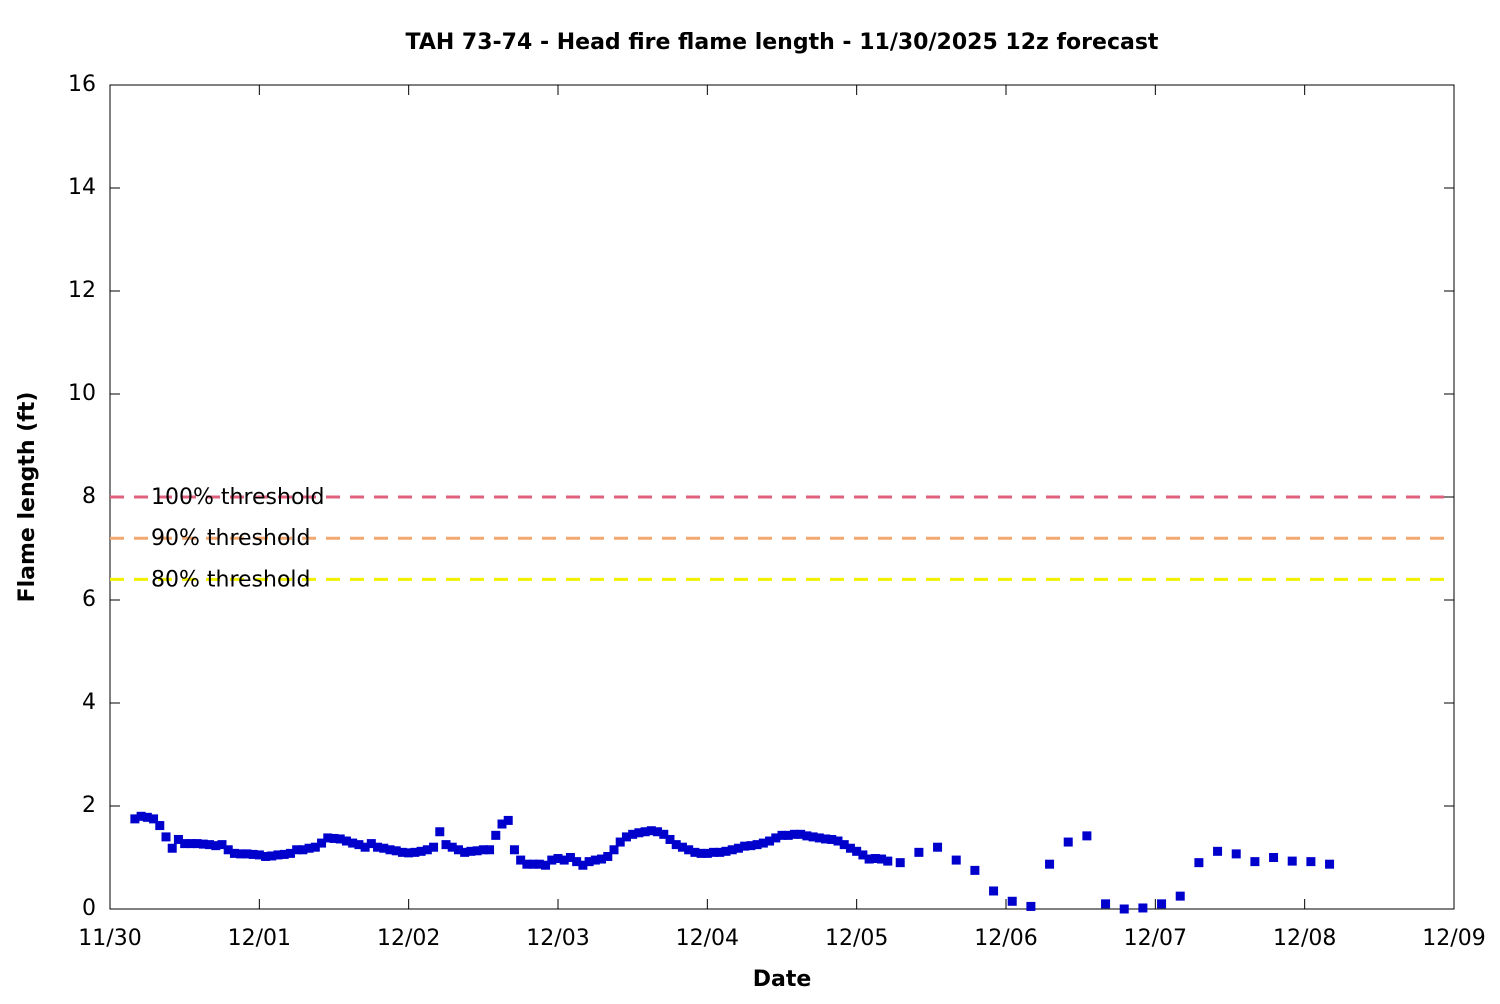 The width and height of the screenshot is (1500, 1004). I want to click on x-tick-label: 12/08, so click(1304, 938).